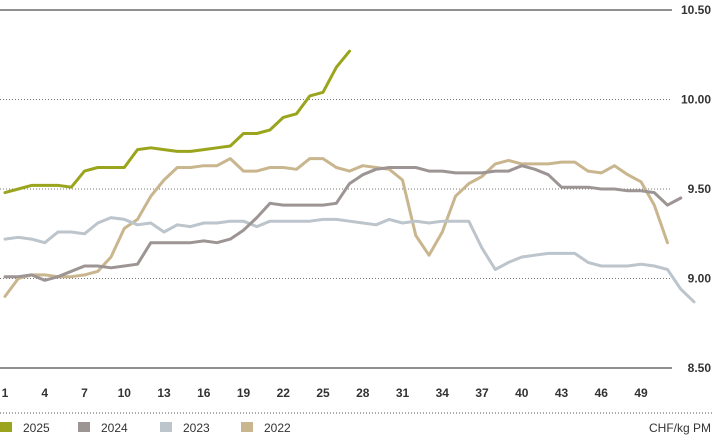  What do you see at coordinates (284, 393) in the screenshot?
I see `x-tick-label: 22` at bounding box center [284, 393].